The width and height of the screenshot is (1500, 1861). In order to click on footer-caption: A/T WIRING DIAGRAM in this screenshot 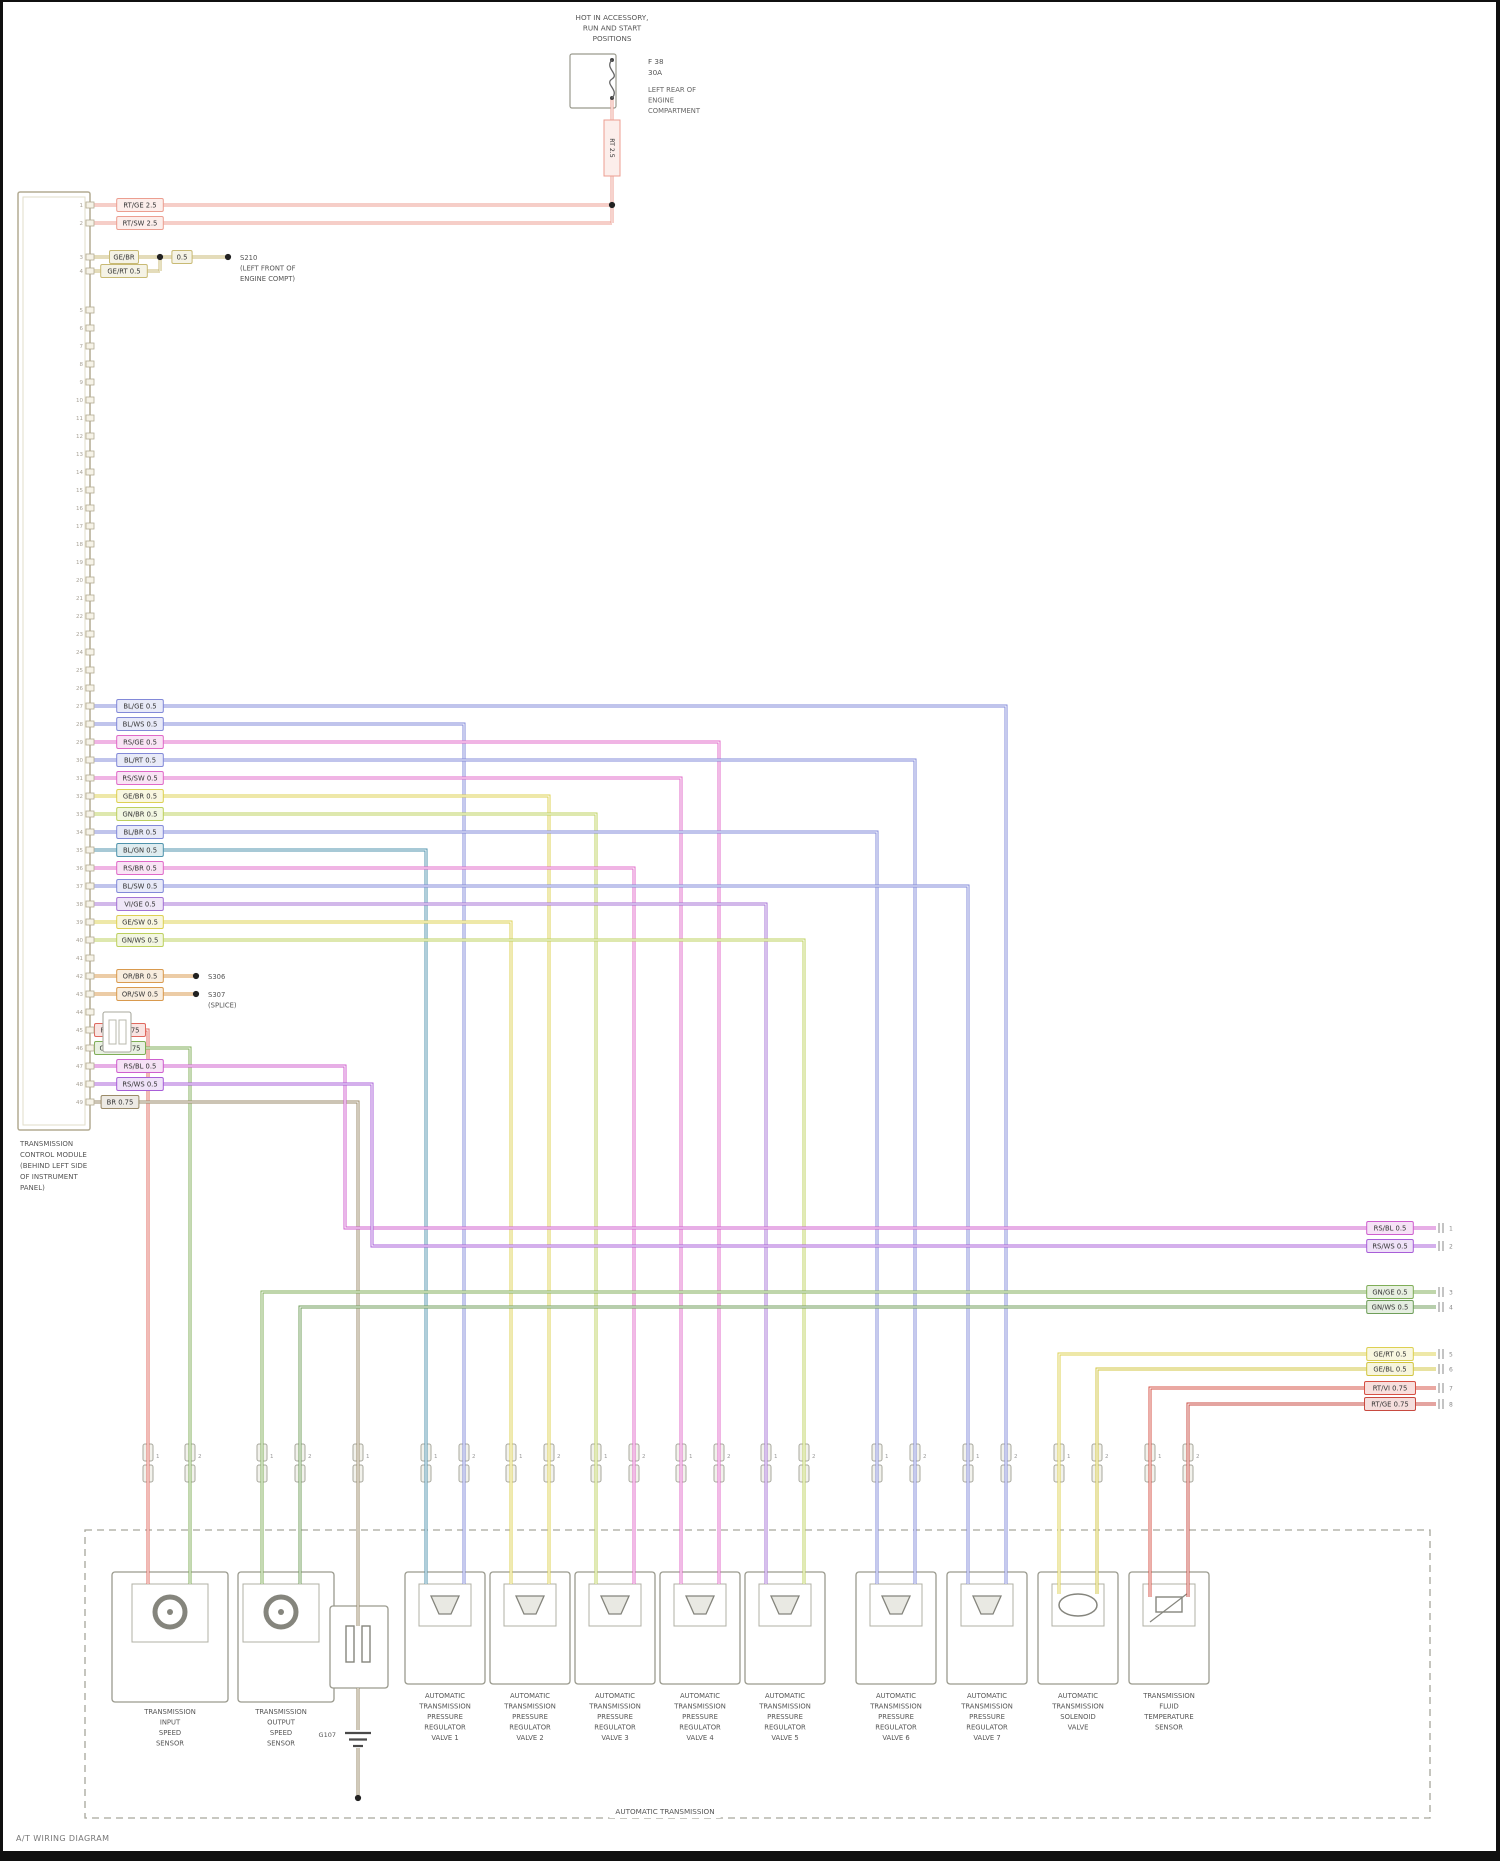, I will do `click(63, 1838)`.